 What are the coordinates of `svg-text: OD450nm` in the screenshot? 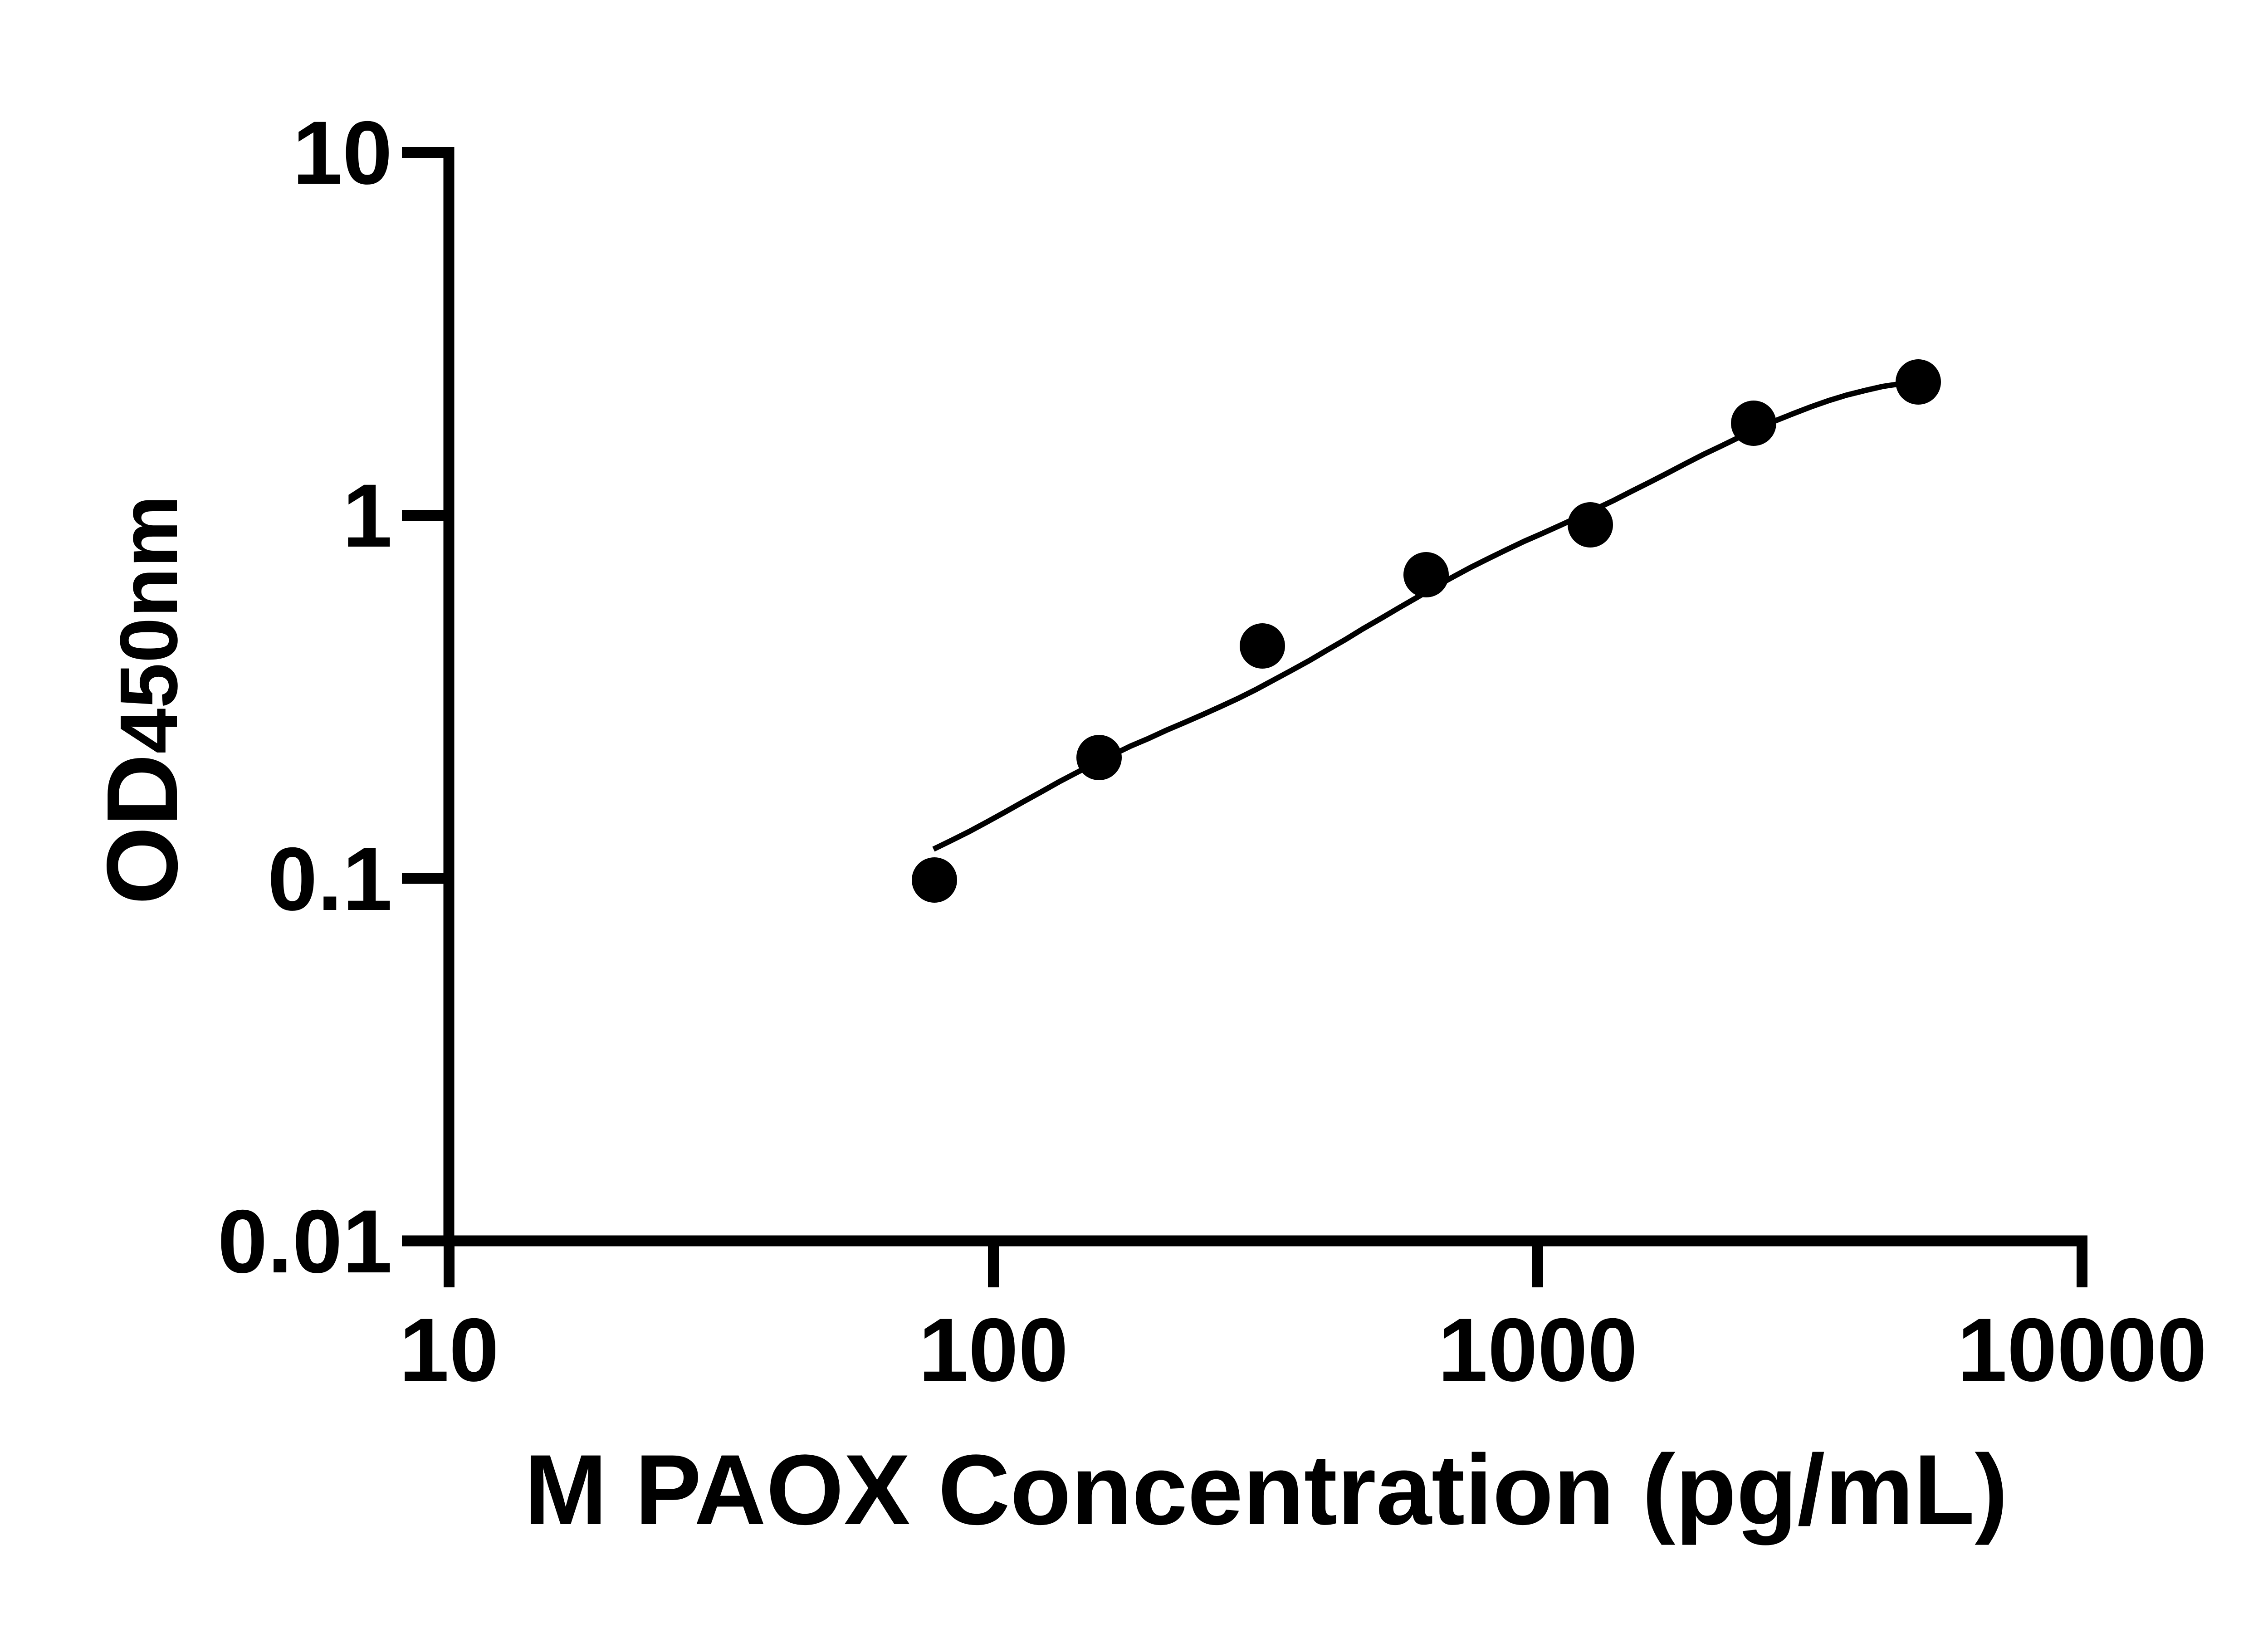 It's located at (143, 700).